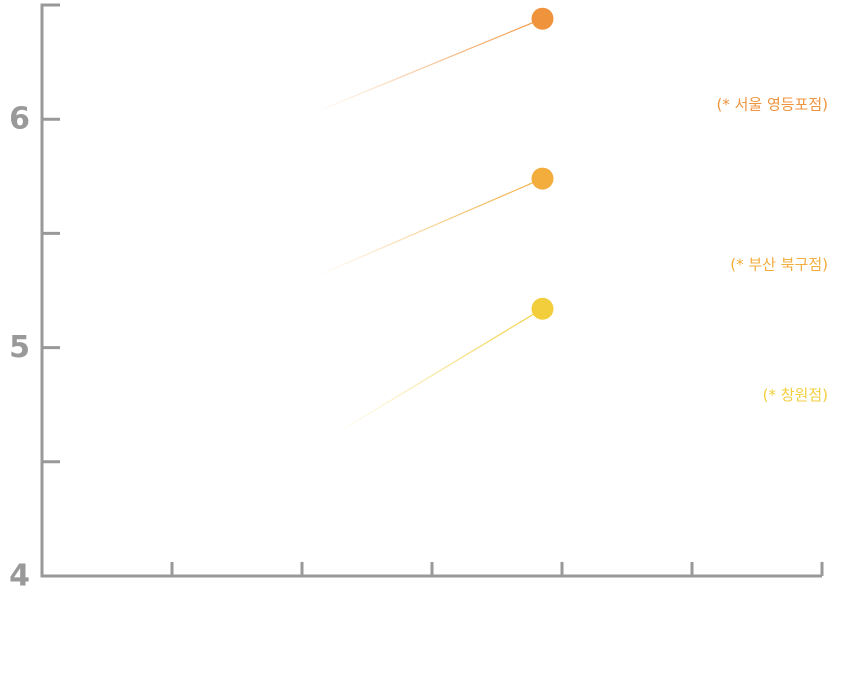  Describe the element at coordinates (779, 265) in the screenshot. I see `series-label: (* 부산 북구점)` at that location.